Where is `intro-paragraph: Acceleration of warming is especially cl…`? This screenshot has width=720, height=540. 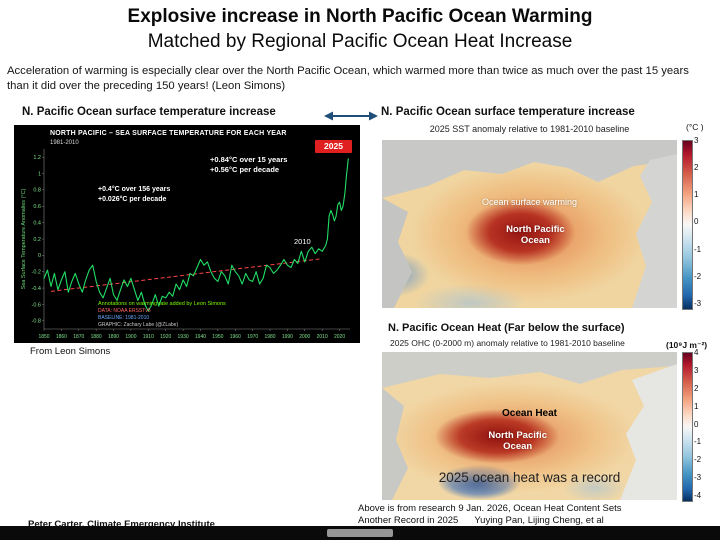 intro-paragraph: Acceleration of warming is especially cl… is located at coordinates (348, 78).